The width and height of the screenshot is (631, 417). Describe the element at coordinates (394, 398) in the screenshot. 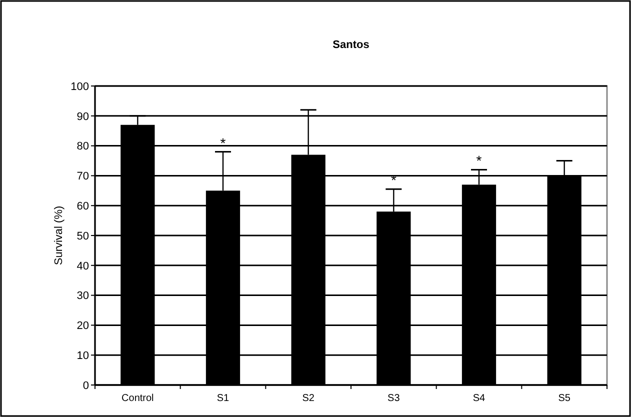

I see `x-tick-label: S3` at that location.